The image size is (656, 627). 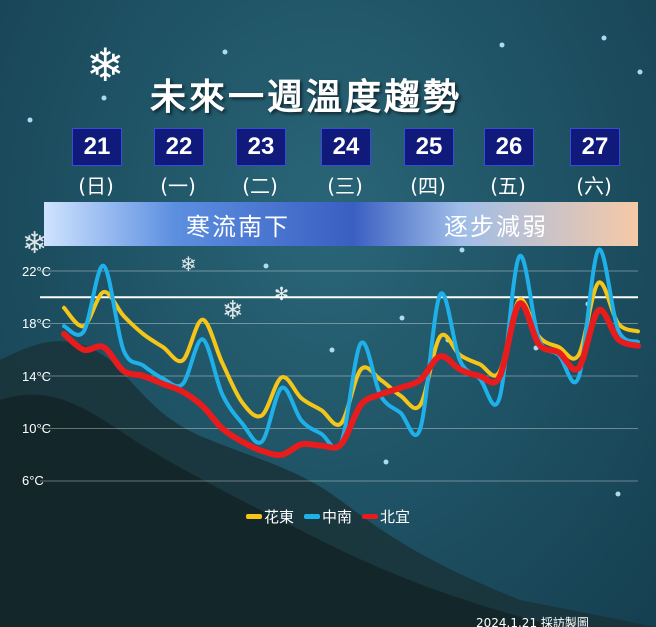 I want to click on y-tick-label: 6°C, so click(x=33, y=480).